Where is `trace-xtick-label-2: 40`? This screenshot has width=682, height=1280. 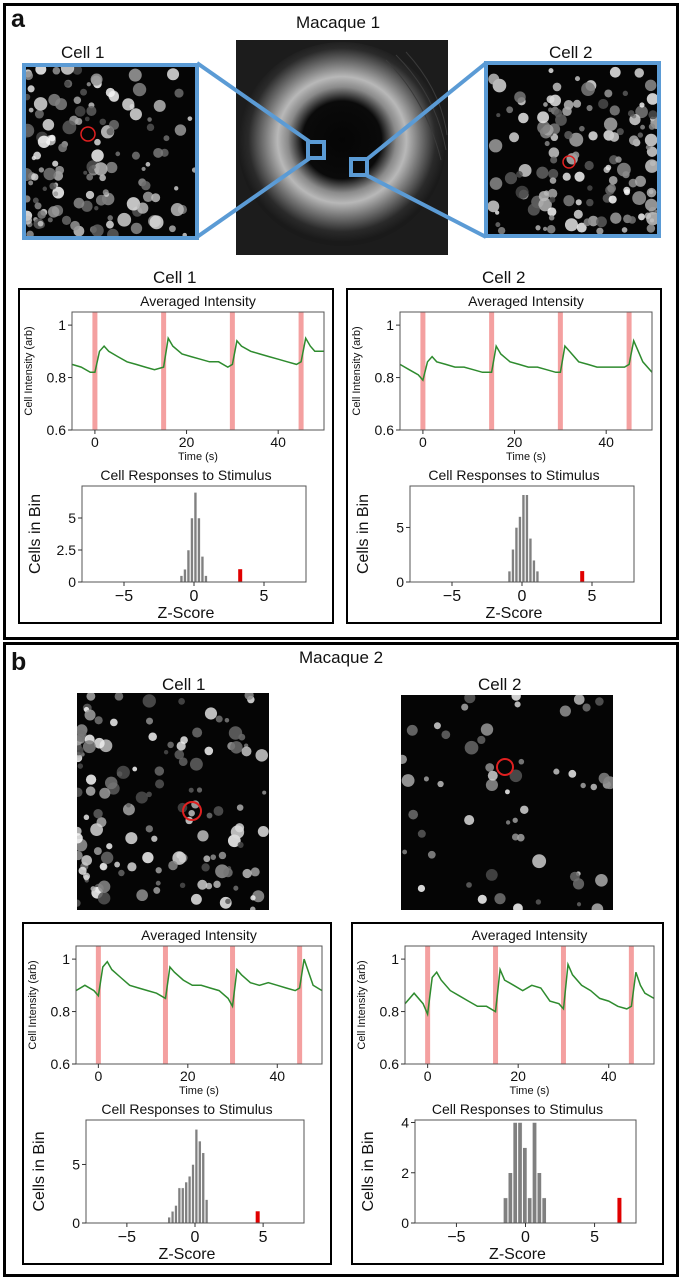 trace-xtick-label-2: 40 is located at coordinates (609, 1076).